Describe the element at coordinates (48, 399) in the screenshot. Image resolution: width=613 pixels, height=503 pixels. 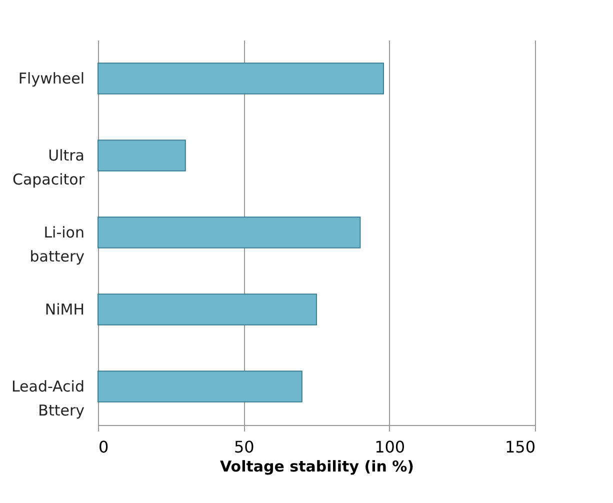
I see `y-tick-label: Lead-Acid Bttery` at that location.